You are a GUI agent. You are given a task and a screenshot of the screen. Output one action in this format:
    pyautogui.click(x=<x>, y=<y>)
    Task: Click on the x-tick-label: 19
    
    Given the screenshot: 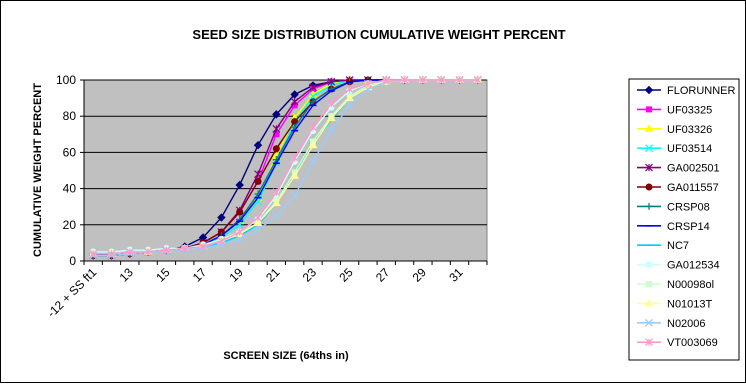 What is the action you would take?
    pyautogui.click(x=236, y=275)
    